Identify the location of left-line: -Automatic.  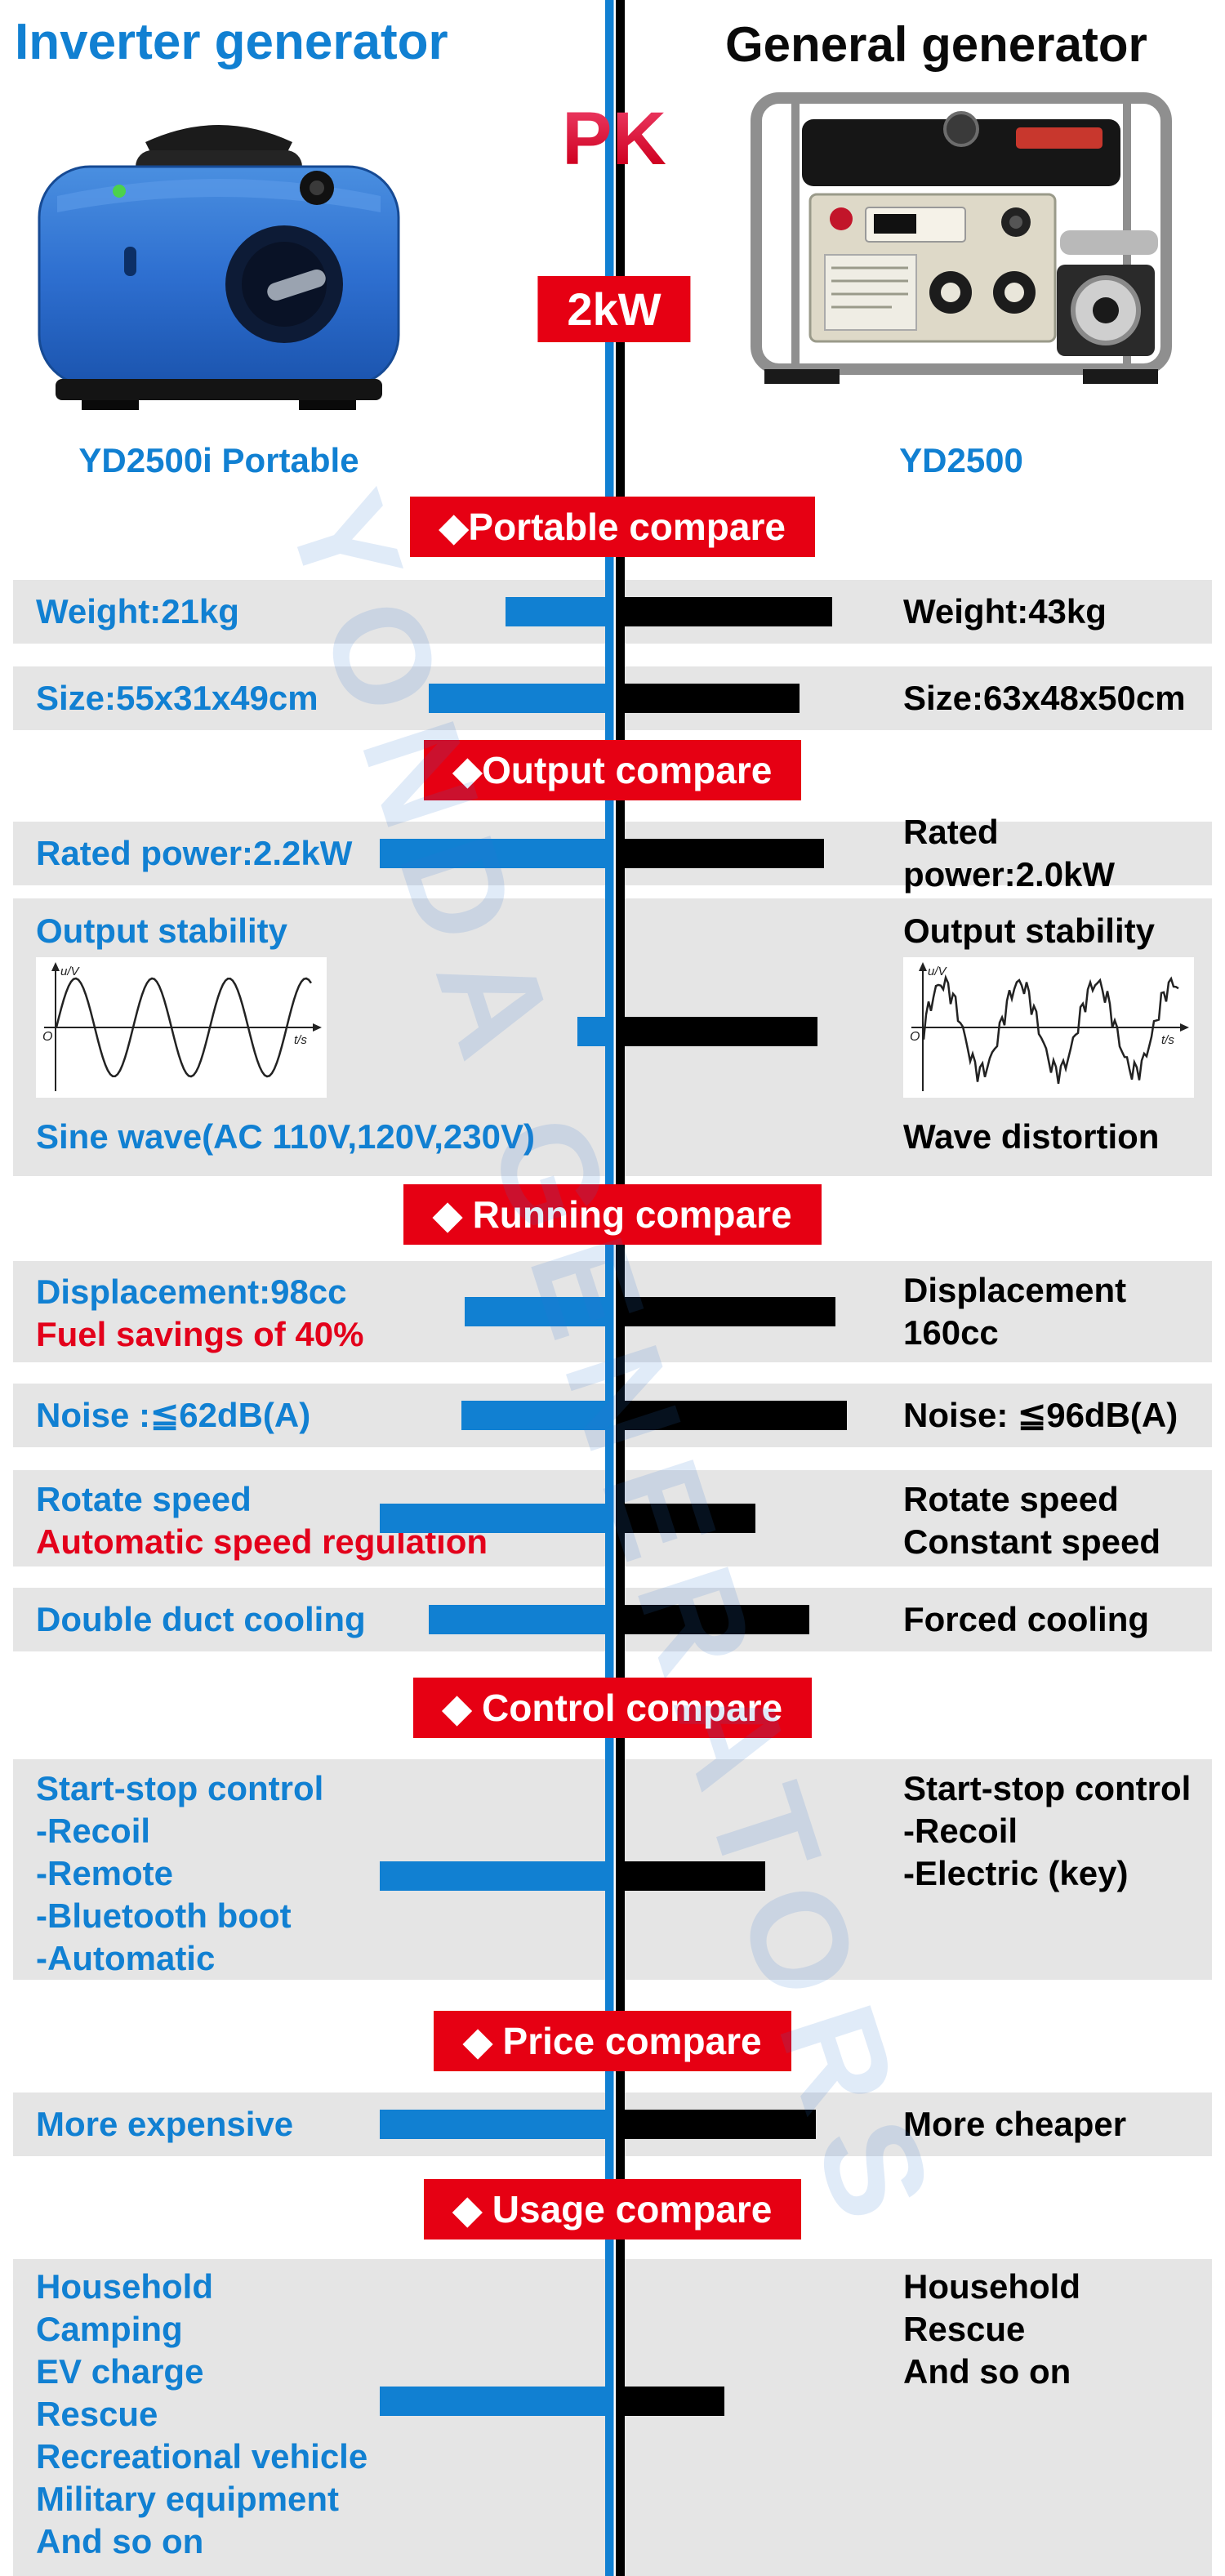
(126, 1958).